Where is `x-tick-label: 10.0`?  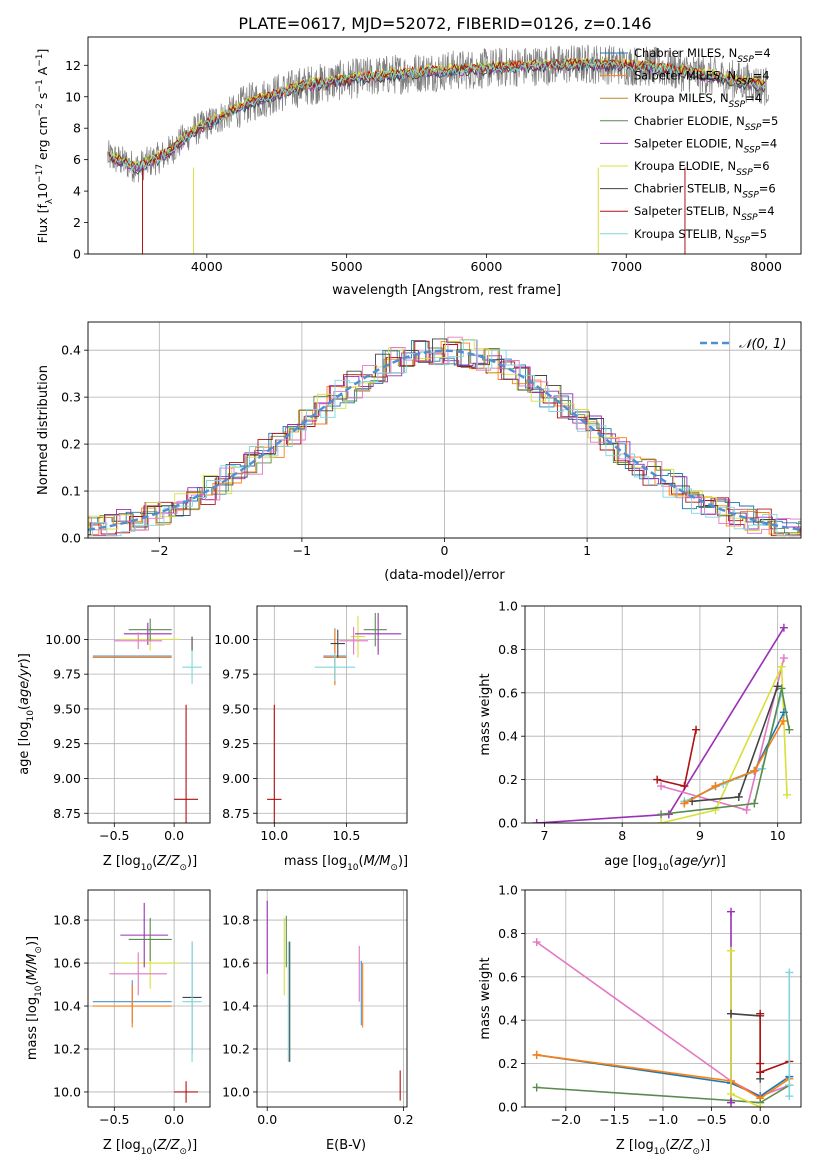 x-tick-label: 10.0 is located at coordinates (274, 835).